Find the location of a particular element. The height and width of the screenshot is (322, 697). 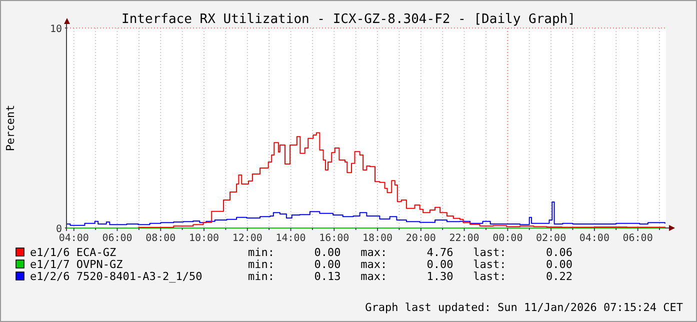

legend-label: e1/1/7 OVPN-GZ is located at coordinates (77, 264).